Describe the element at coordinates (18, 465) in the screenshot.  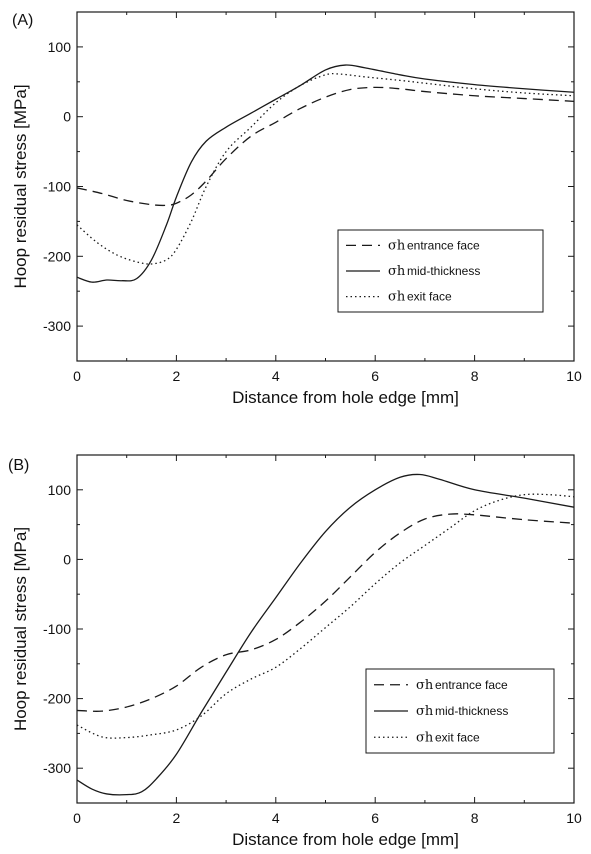
I see `panel-label: (B)` at that location.